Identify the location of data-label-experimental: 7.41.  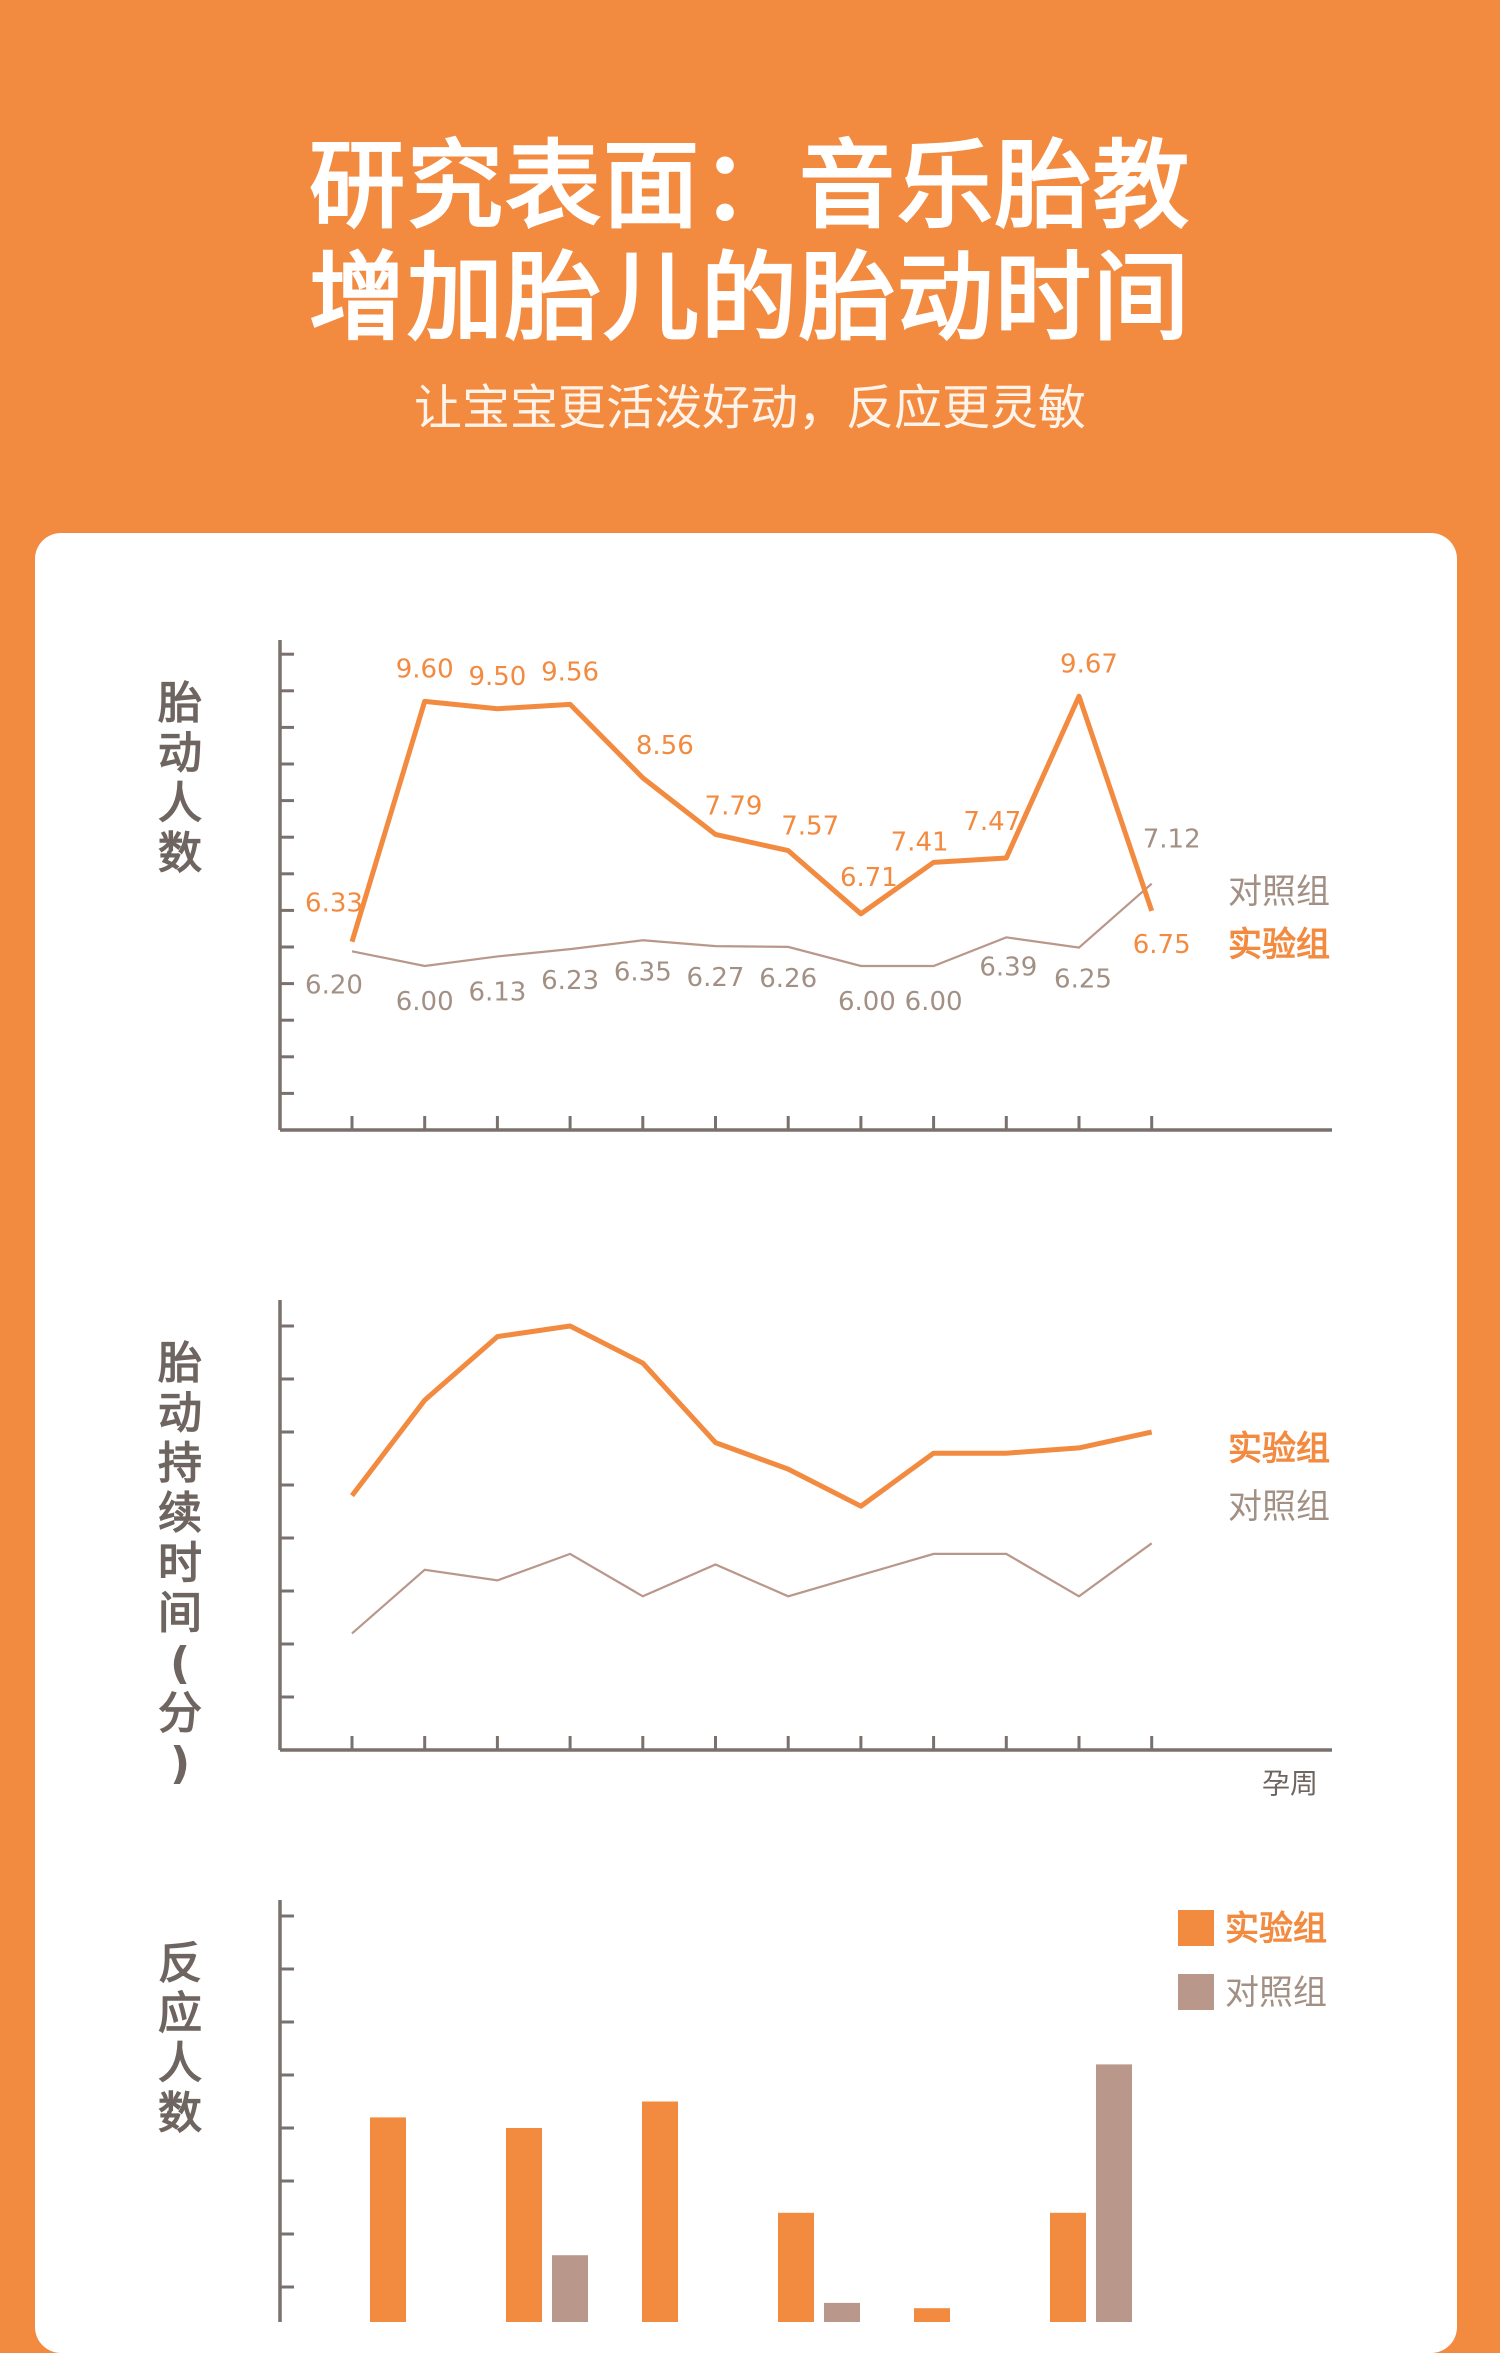
(920, 842).